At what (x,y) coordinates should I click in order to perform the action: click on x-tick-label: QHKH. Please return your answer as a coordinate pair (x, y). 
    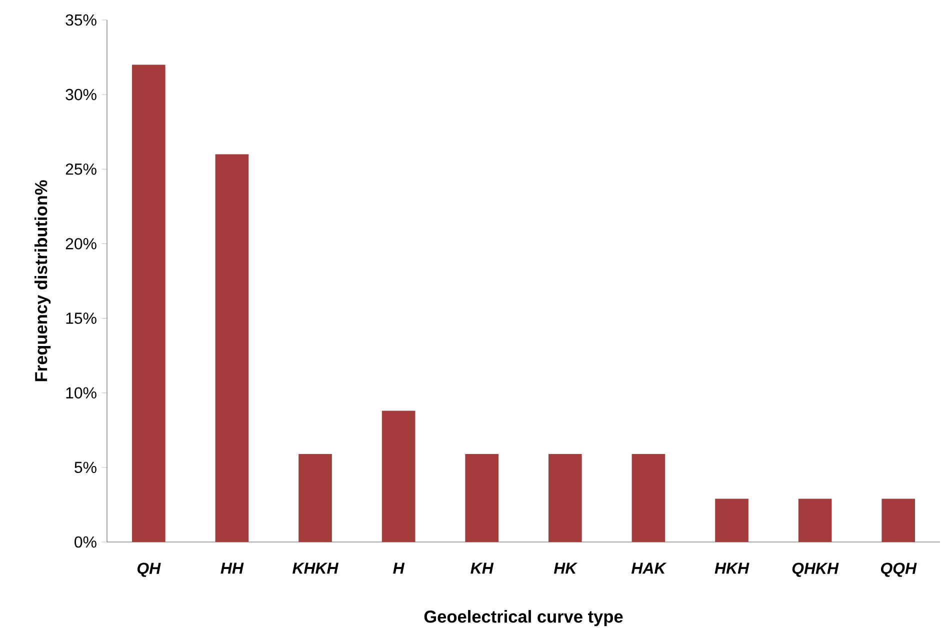
    Looking at the image, I should click on (815, 569).